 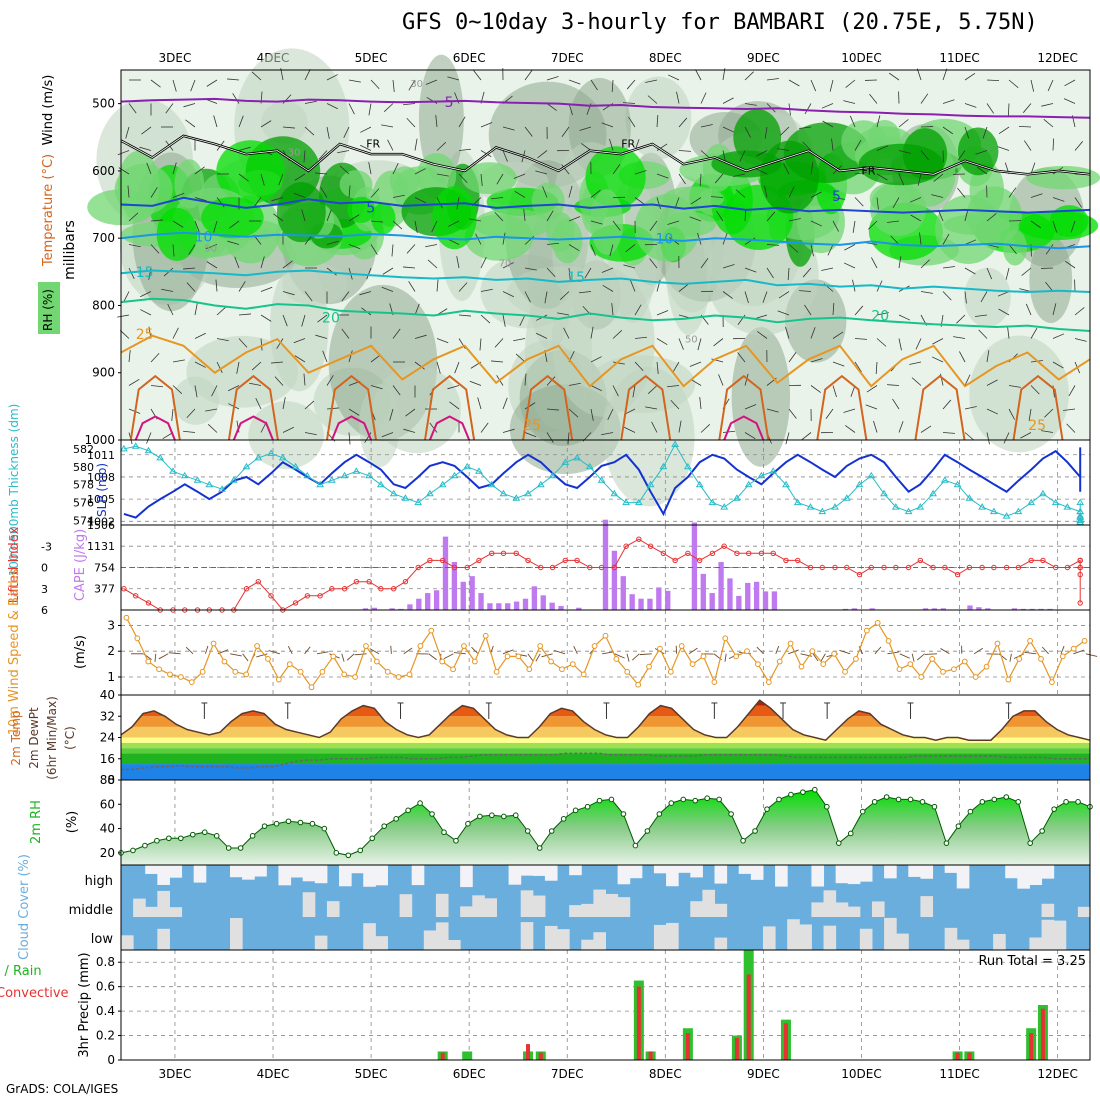 I want to click on freezing-inner, so click(x=605, y=155).